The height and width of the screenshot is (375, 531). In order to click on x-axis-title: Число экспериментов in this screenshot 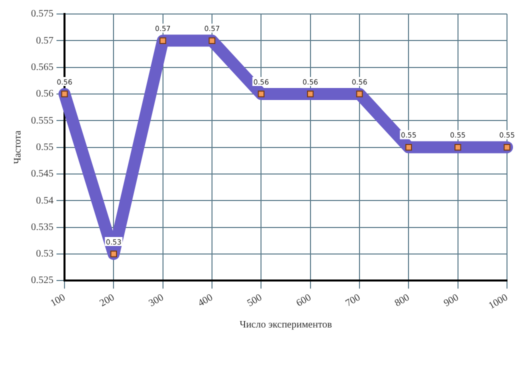, I will do `click(286, 325)`.